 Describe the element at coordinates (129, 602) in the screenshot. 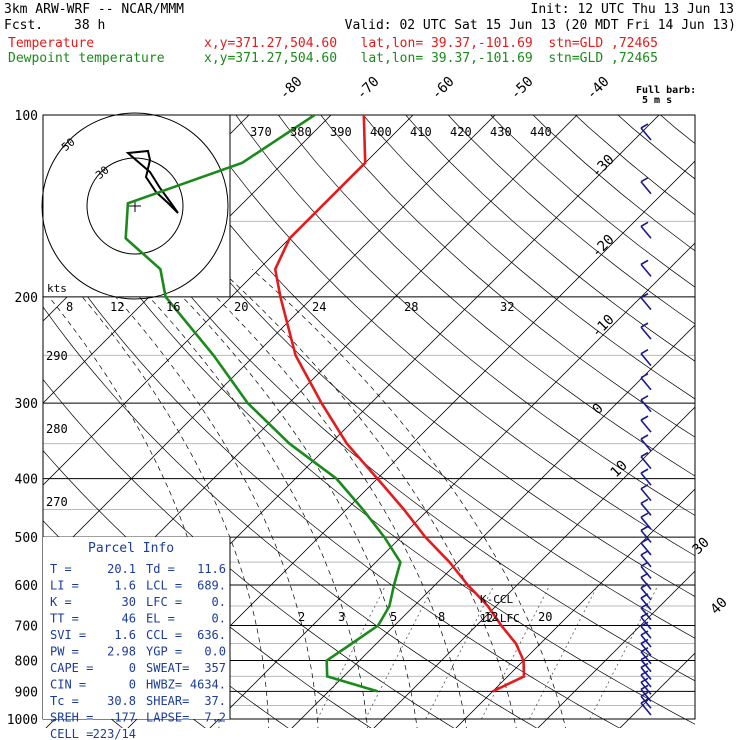

I see `parcel-value: 30` at that location.